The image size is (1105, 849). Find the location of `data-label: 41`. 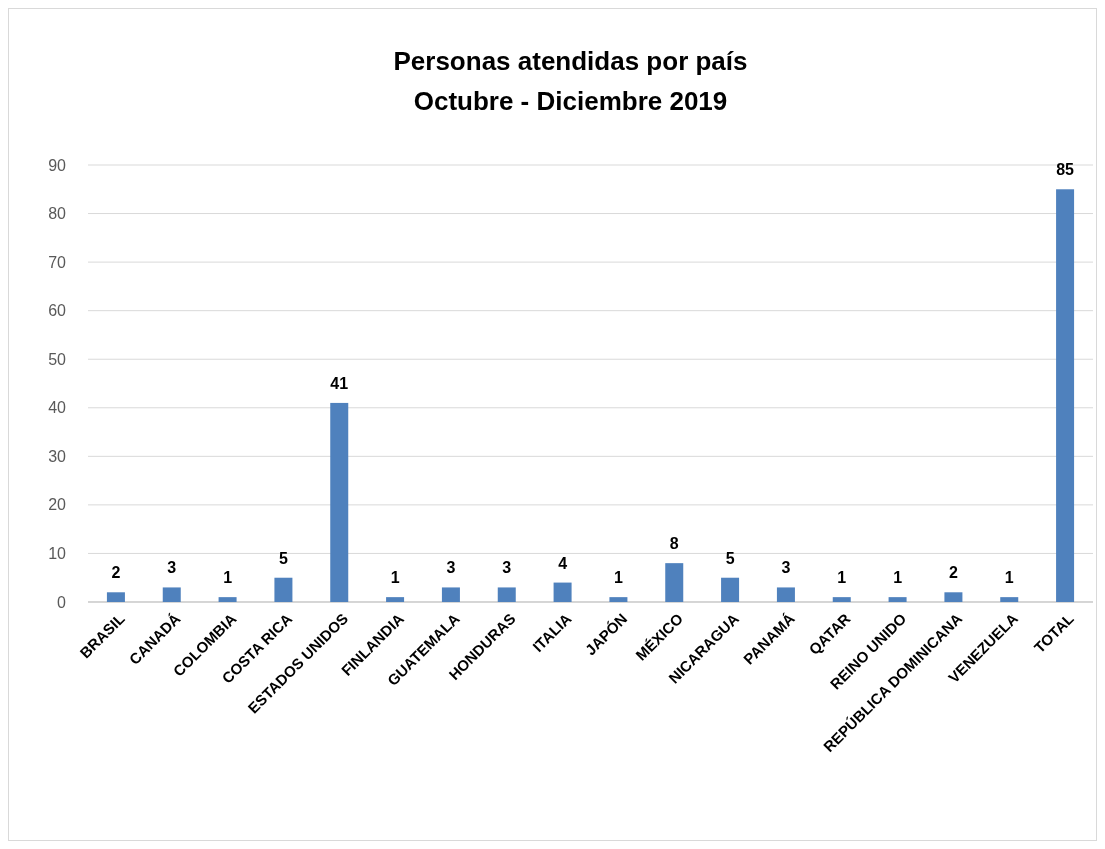

data-label: 41 is located at coordinates (339, 383).